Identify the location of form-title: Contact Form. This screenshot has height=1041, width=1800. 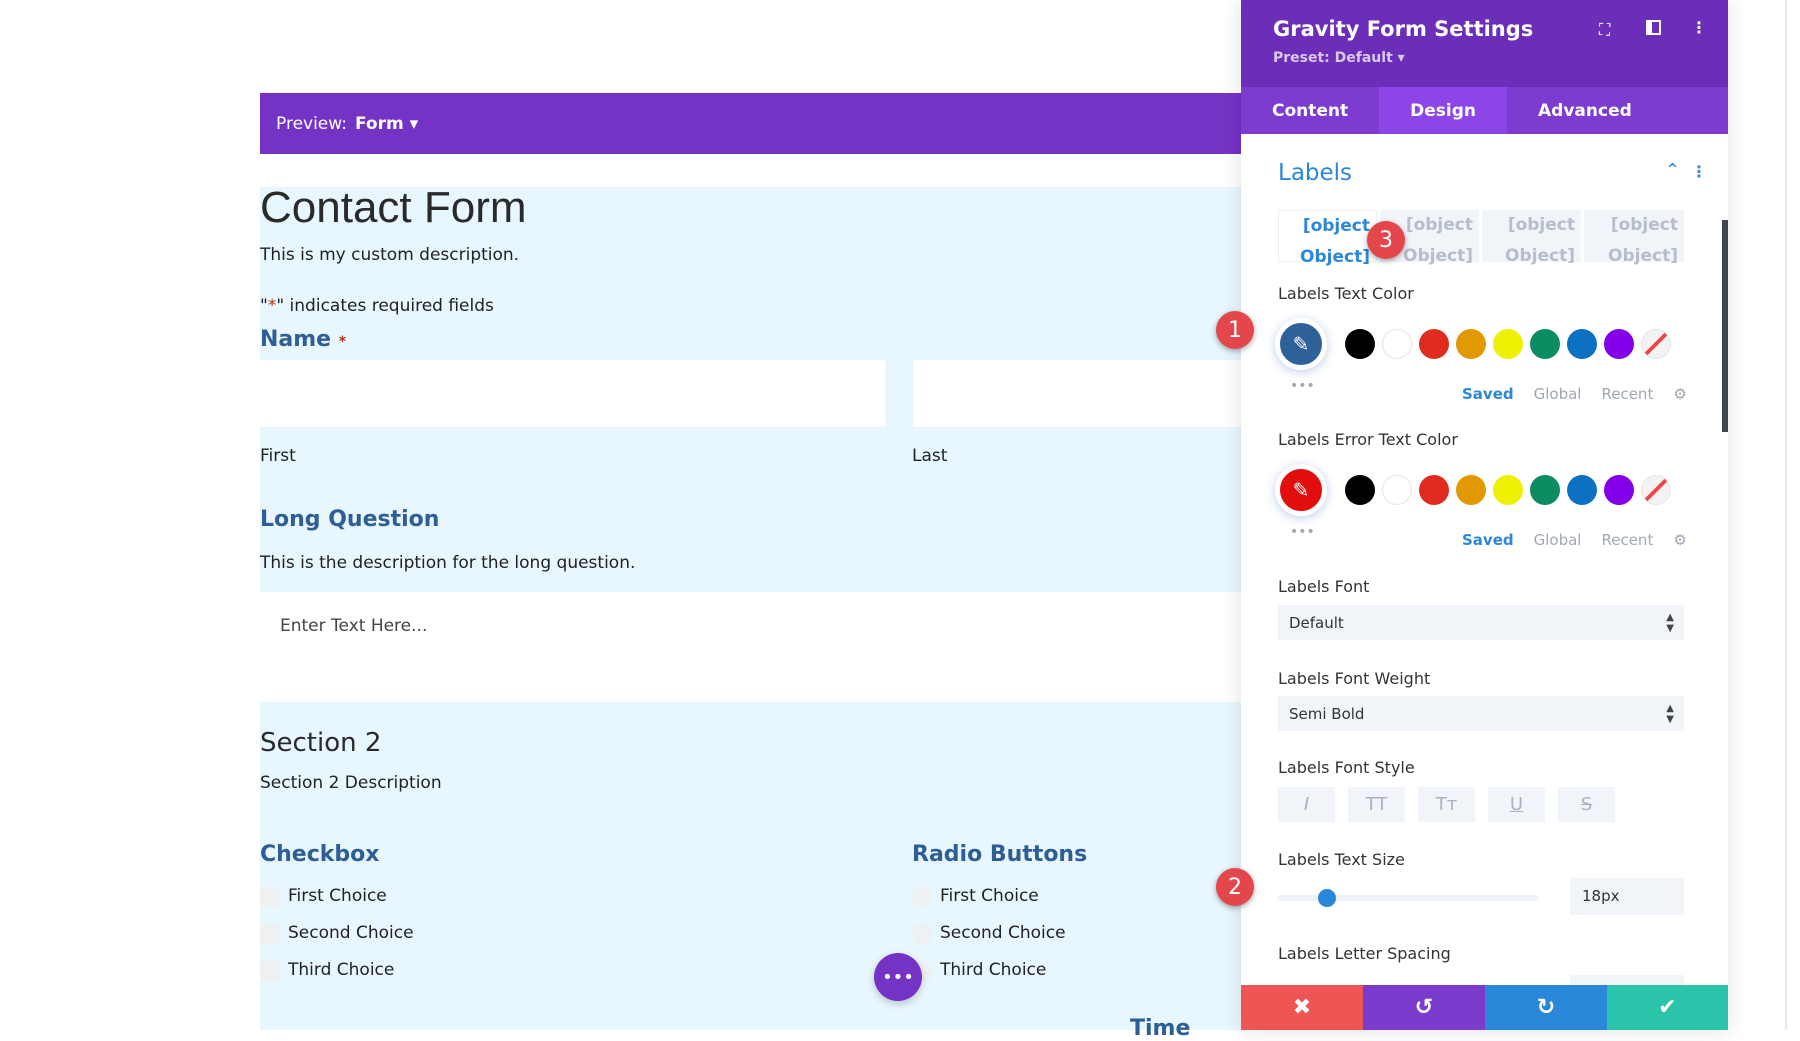
(393, 207).